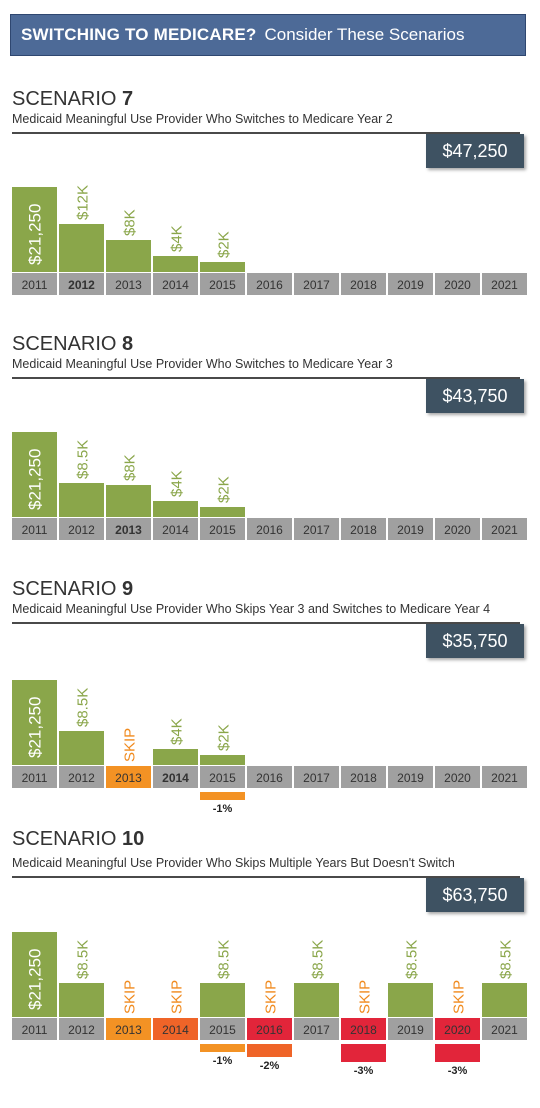 Image resolution: width=540 pixels, height=1108 pixels. Describe the element at coordinates (83, 202) in the screenshot. I see `data-label: $12K` at that location.